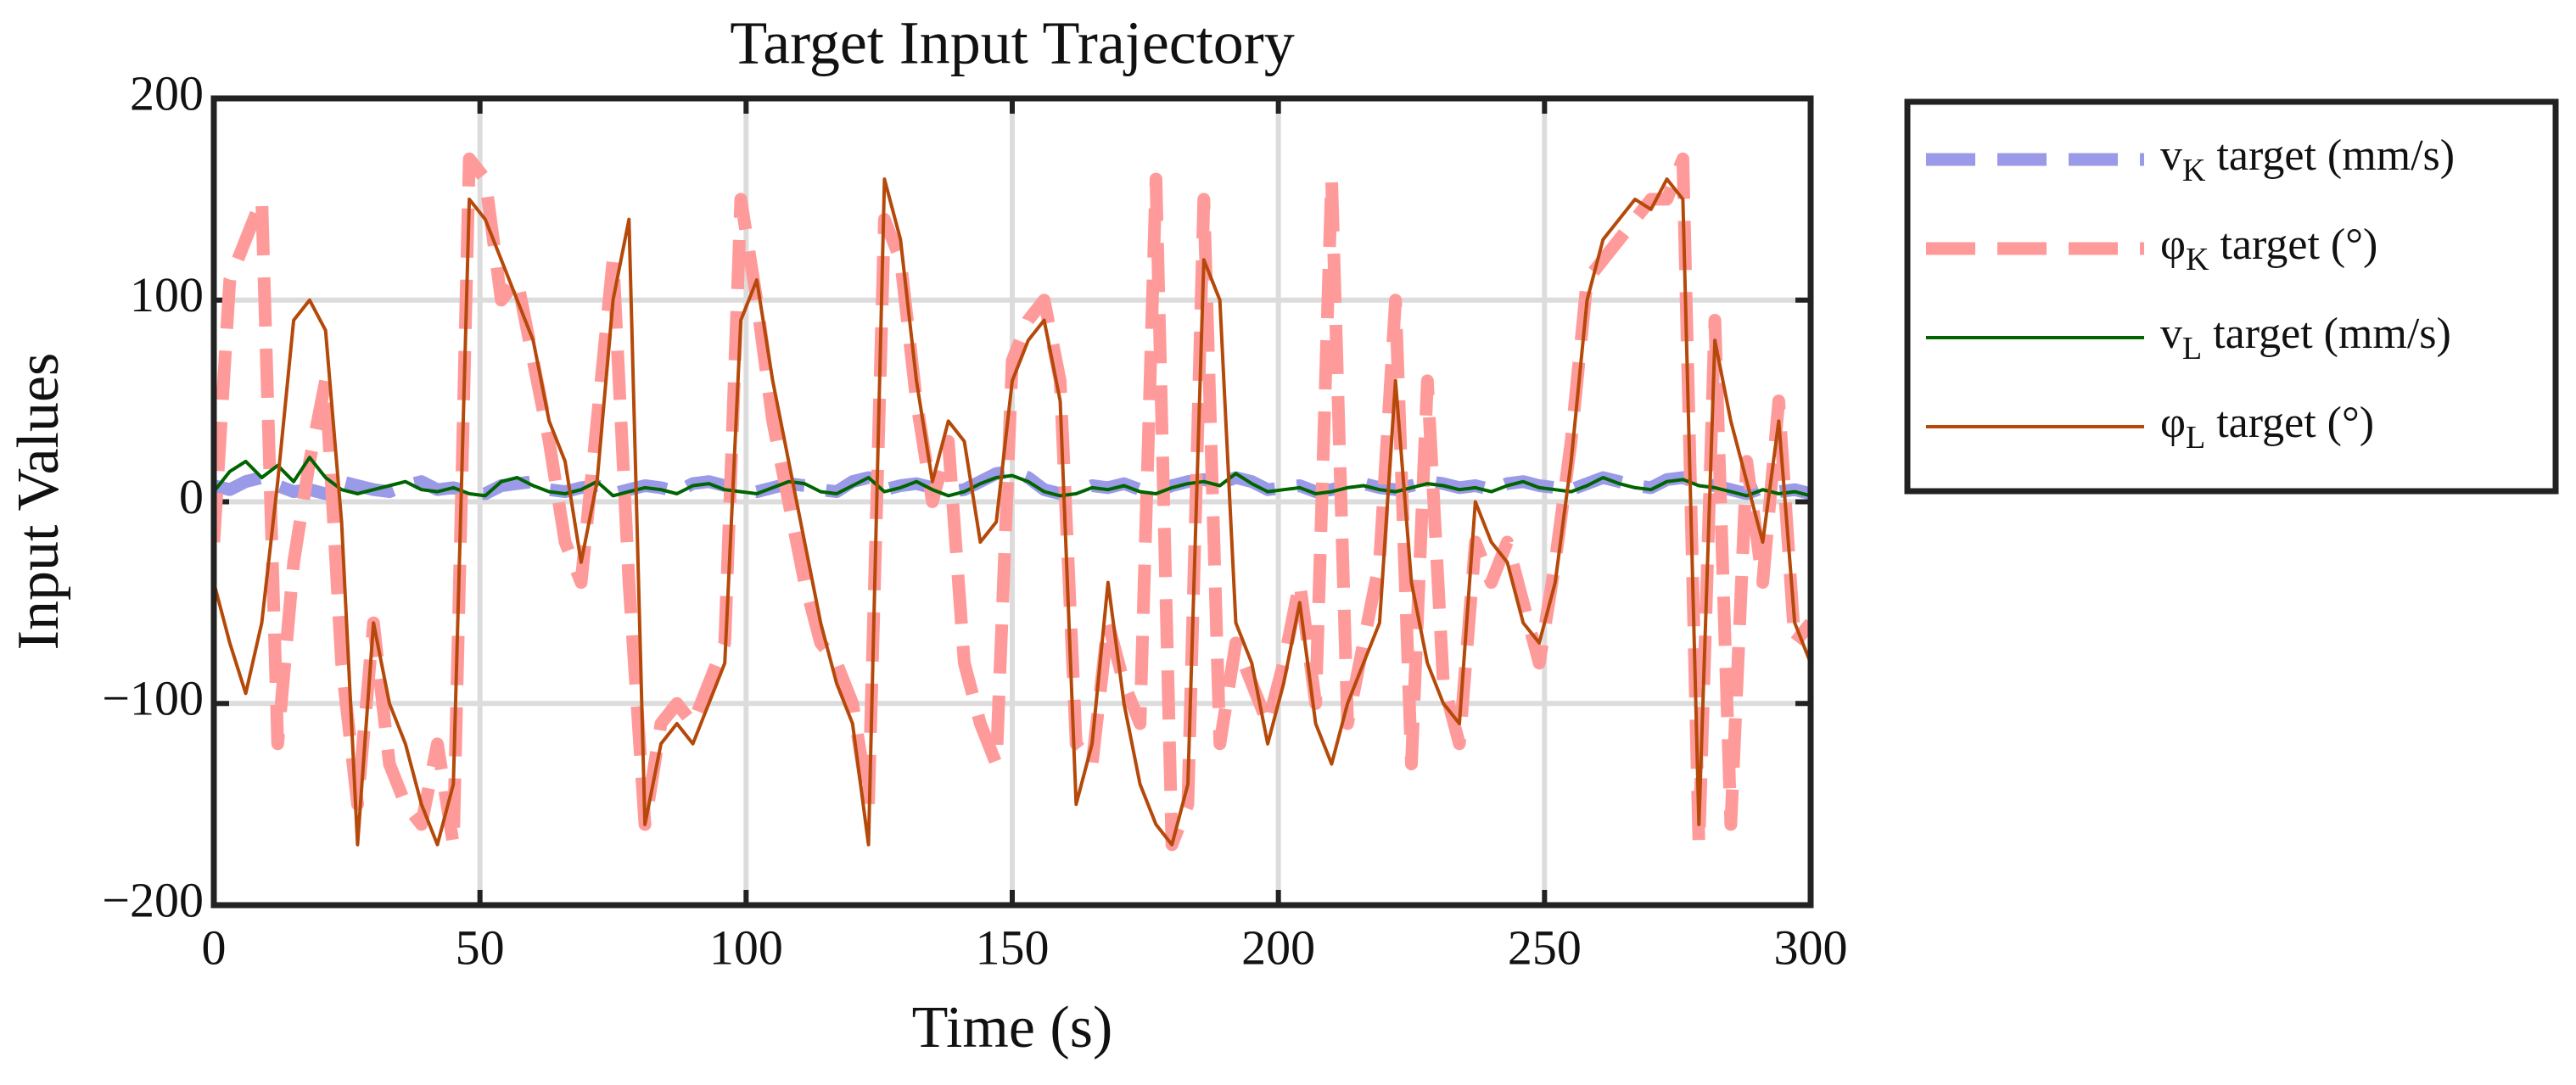 The image size is (2576, 1085). Describe the element at coordinates (153, 899) in the screenshot. I see `y-tick-label: −200` at that location.